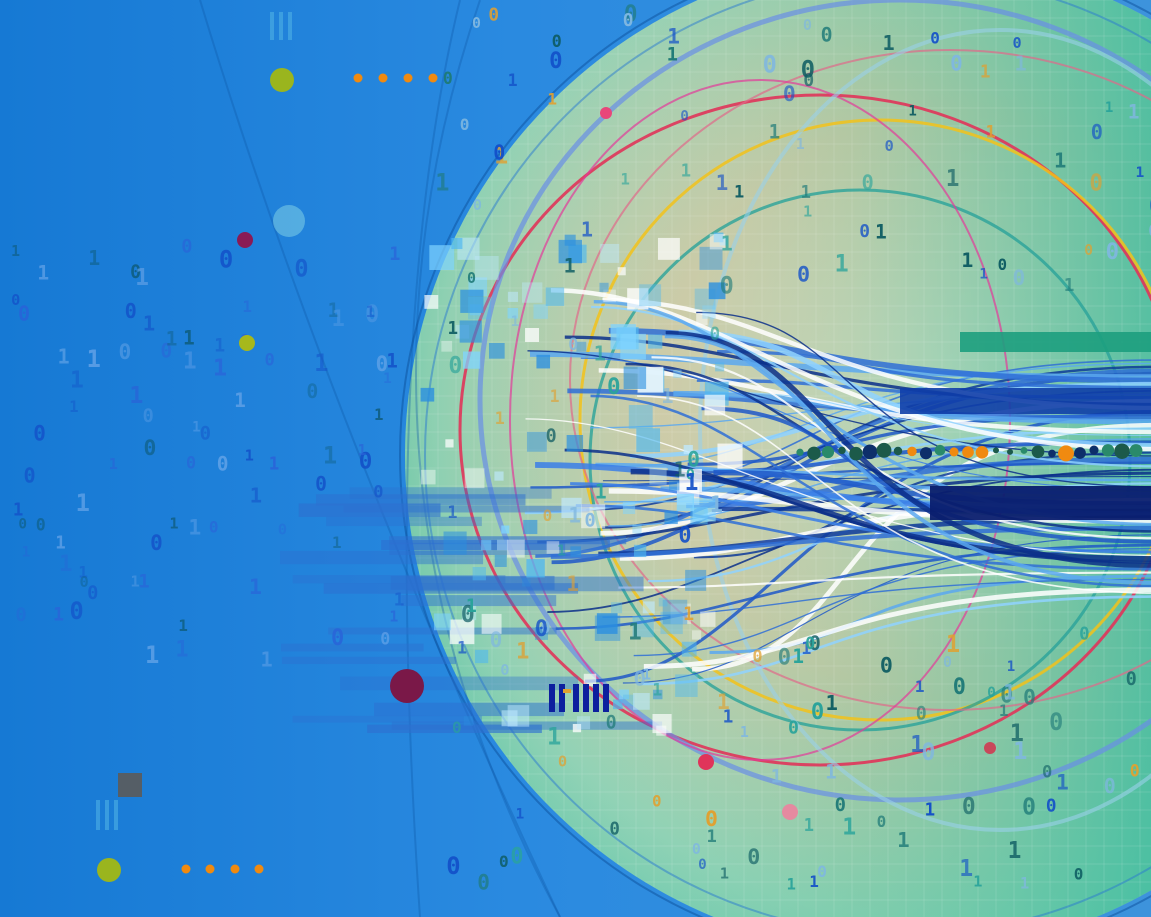  I want to click on dots-row-bottom, so click(222, 869).